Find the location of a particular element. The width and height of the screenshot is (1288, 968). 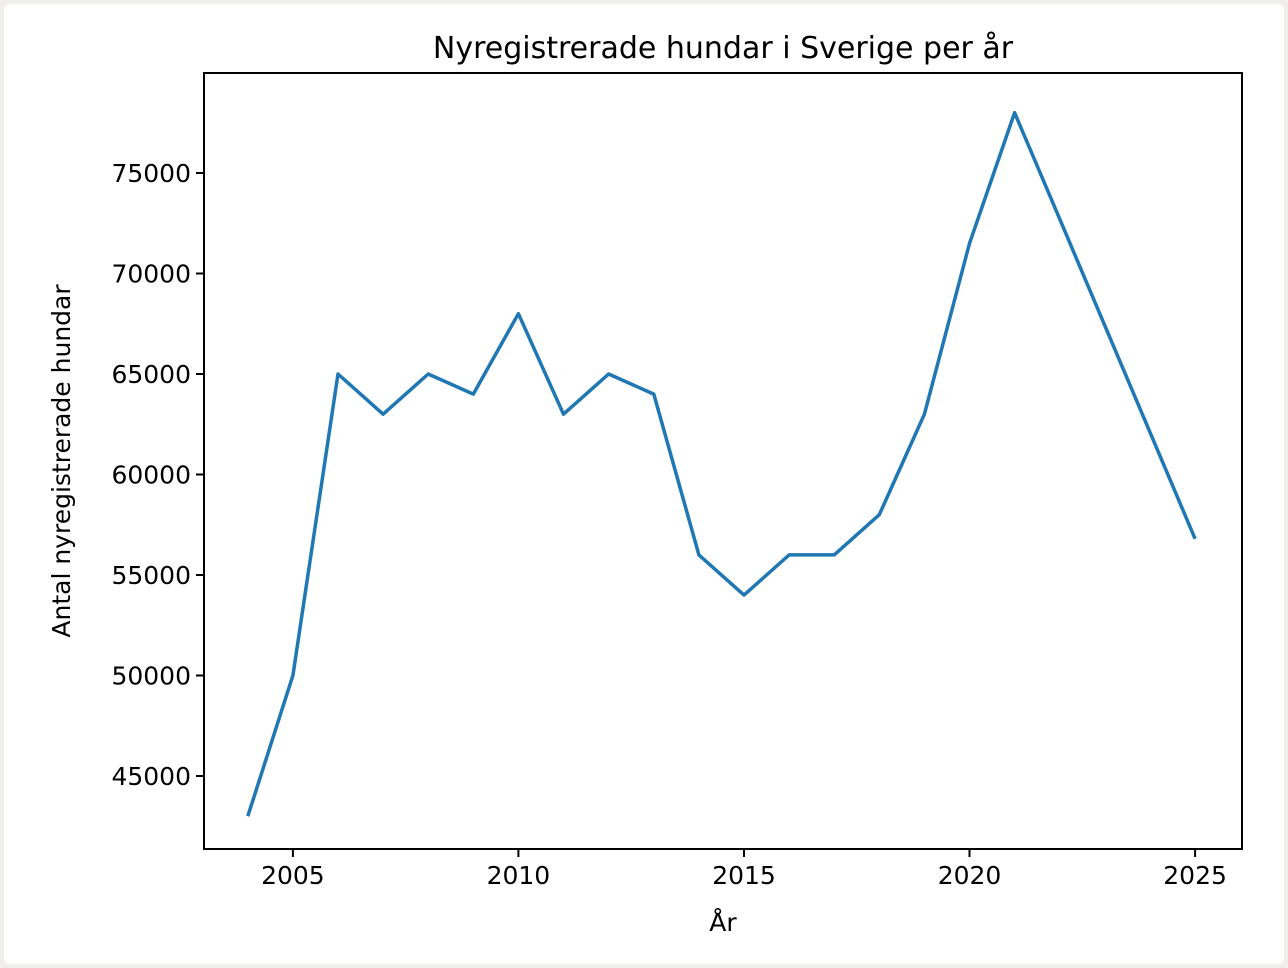

y-tick-label: 45000 is located at coordinates (151, 776).